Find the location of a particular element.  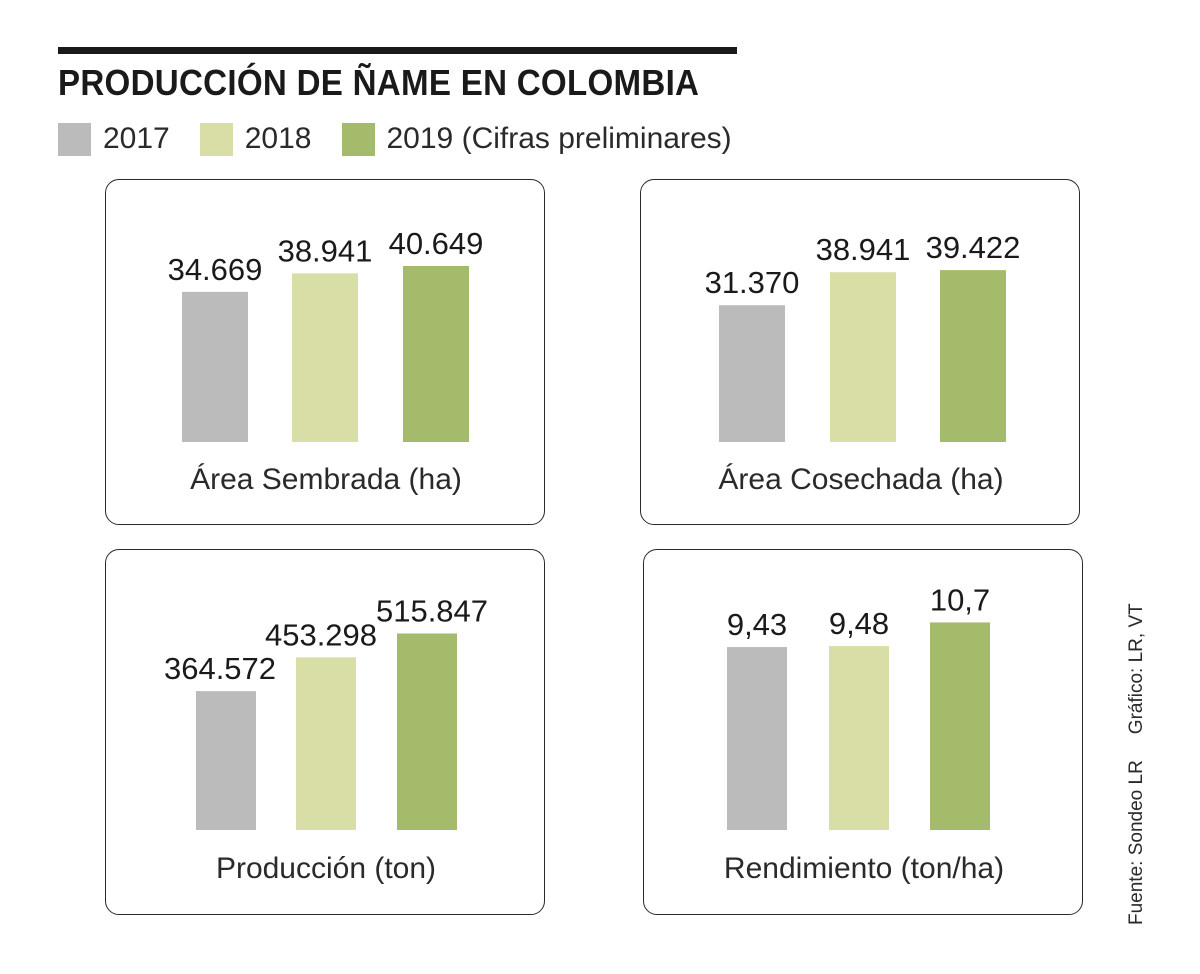

value-label-2019: 515.847 is located at coordinates (432, 610).